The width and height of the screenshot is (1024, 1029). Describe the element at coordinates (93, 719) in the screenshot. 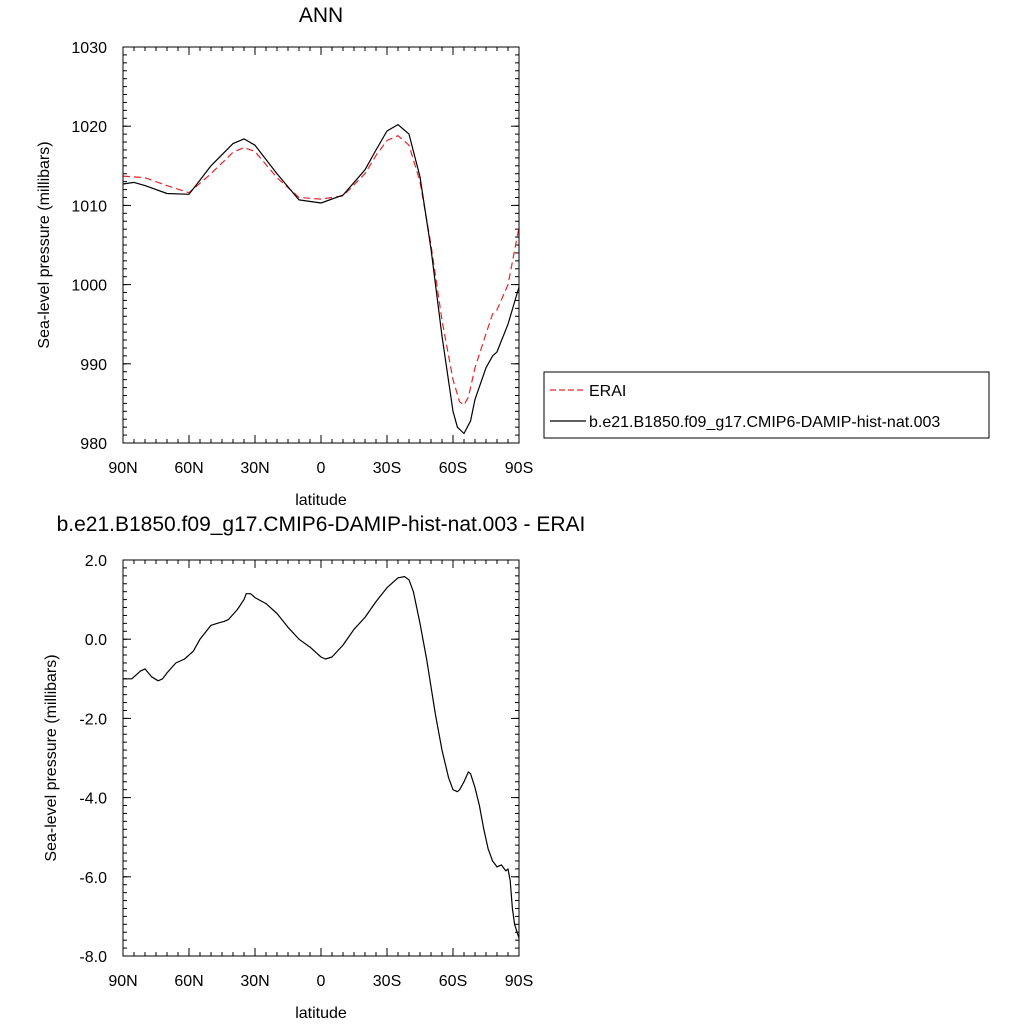

I see `y-tick-label: -2.0` at that location.